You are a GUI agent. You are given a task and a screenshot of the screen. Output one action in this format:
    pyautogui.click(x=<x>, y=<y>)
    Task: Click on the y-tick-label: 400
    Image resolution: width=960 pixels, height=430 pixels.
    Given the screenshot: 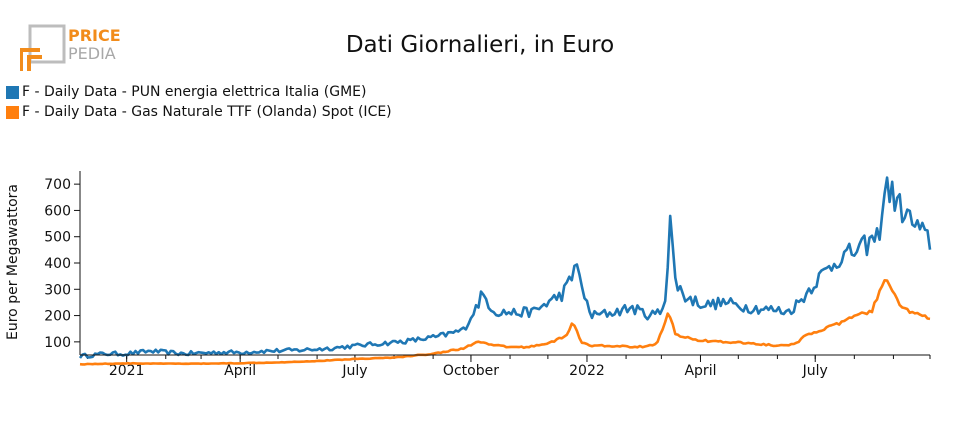 What is the action you would take?
    pyautogui.click(x=57, y=264)
    